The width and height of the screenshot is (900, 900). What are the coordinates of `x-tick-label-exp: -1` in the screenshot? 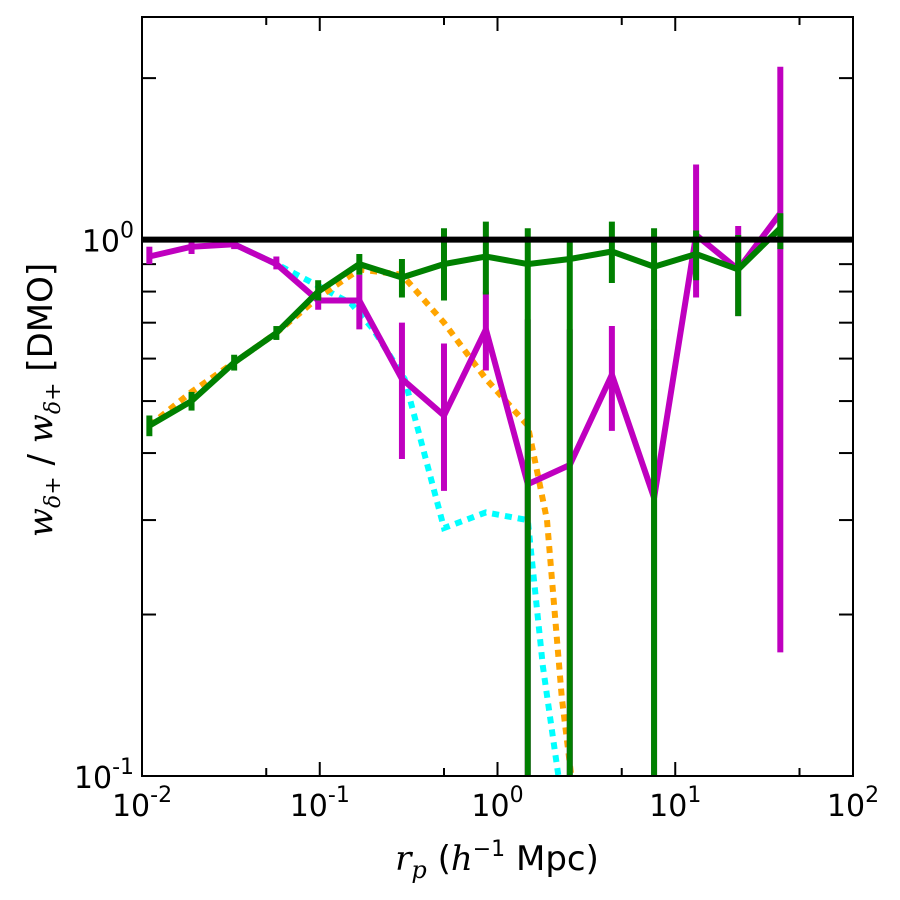 It's located at (339, 795).